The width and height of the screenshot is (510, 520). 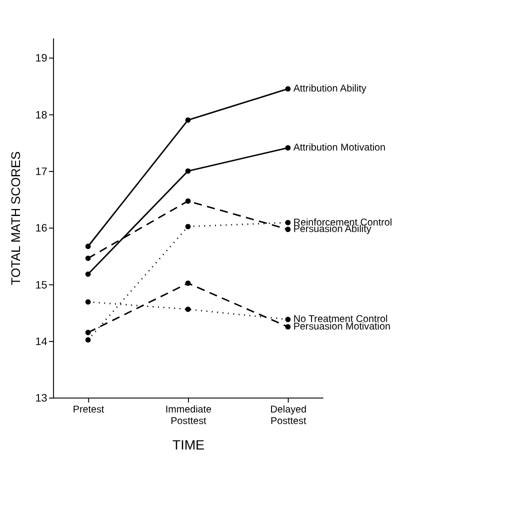 I want to click on y-axis-title: TOTAL MATH SCORES, so click(x=15, y=218).